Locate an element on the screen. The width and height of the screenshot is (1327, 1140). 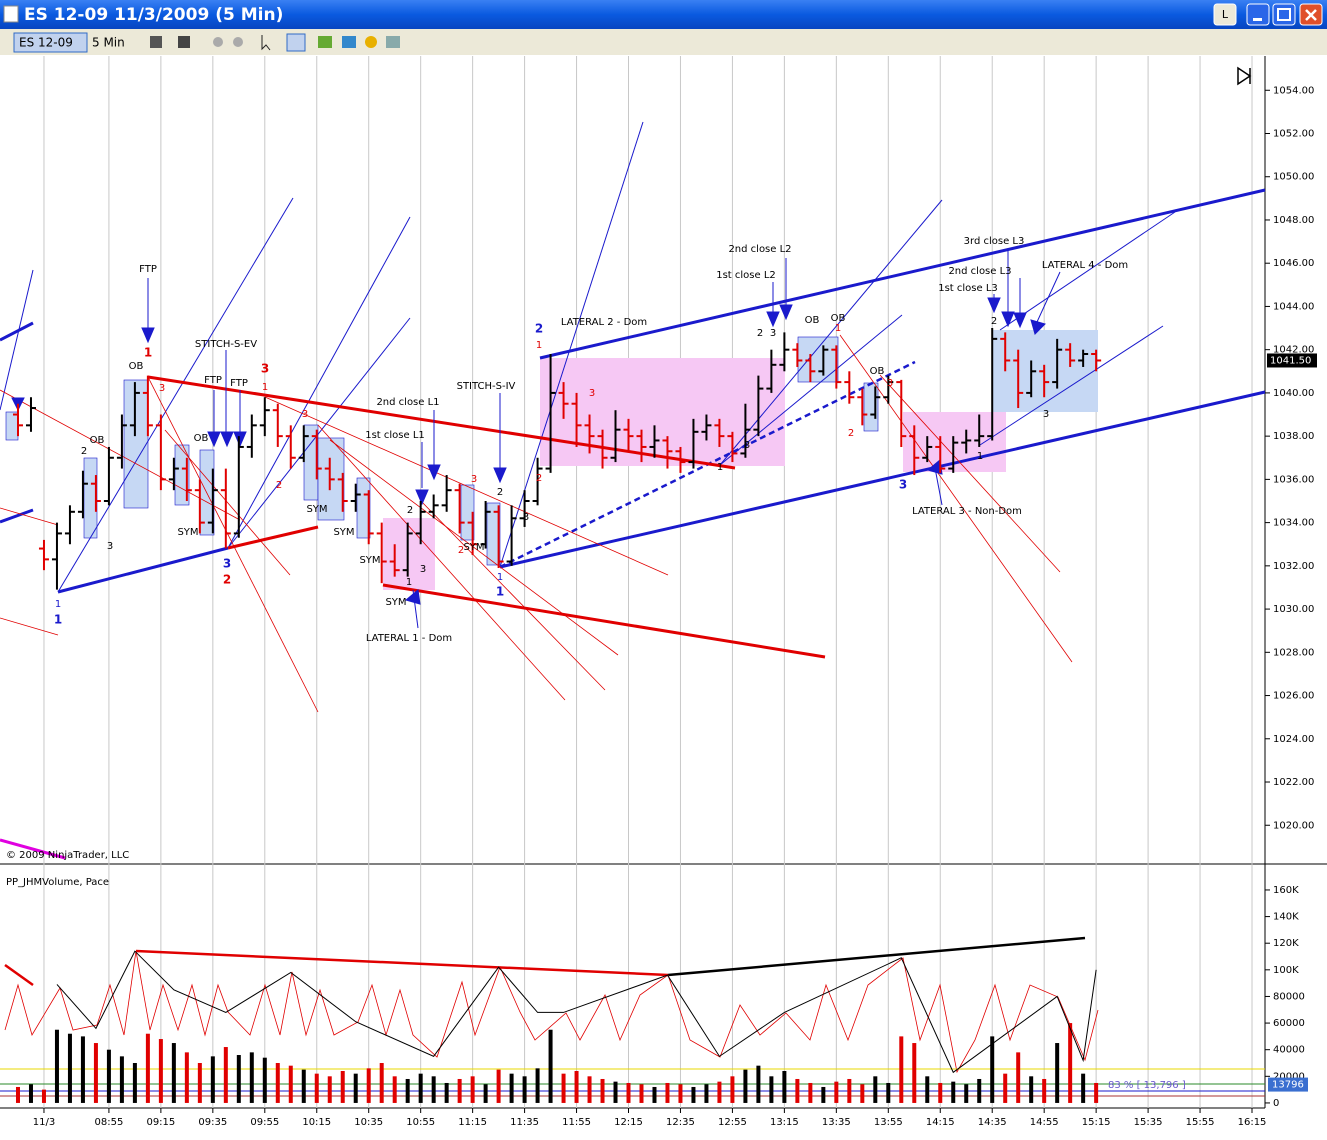
data-box-icon is located at coordinates (393, 42).